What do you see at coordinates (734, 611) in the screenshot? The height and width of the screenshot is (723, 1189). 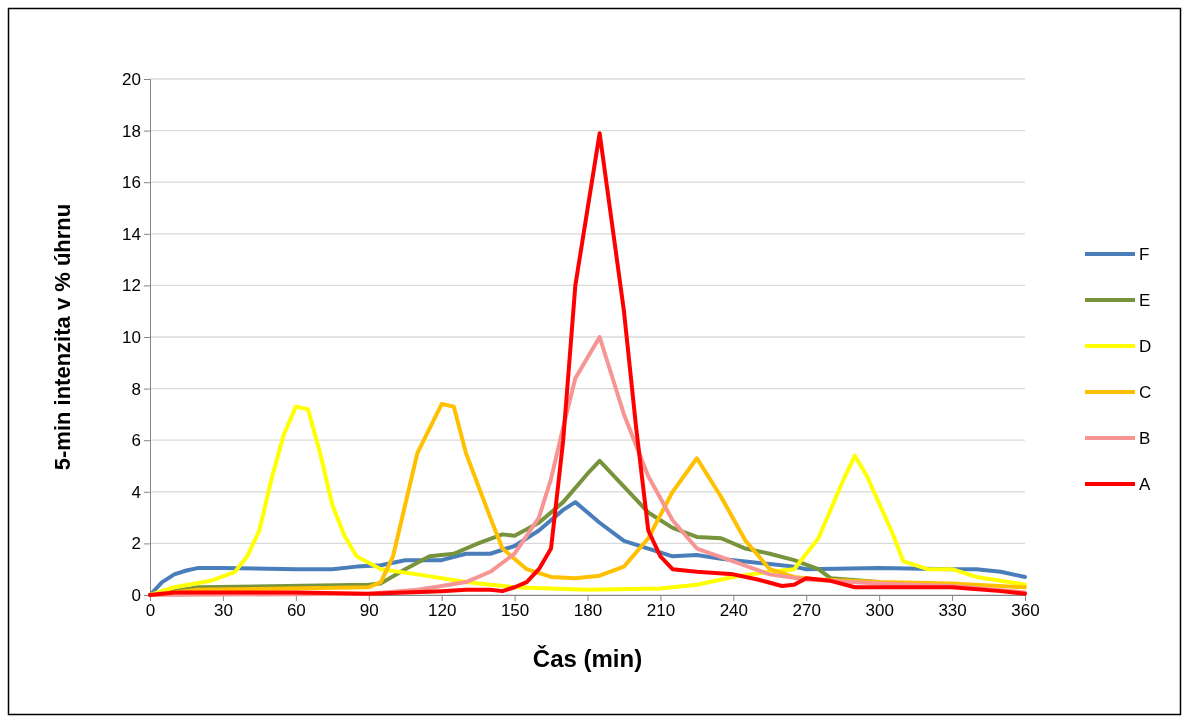 I see `x-tick-label: 240` at bounding box center [734, 611].